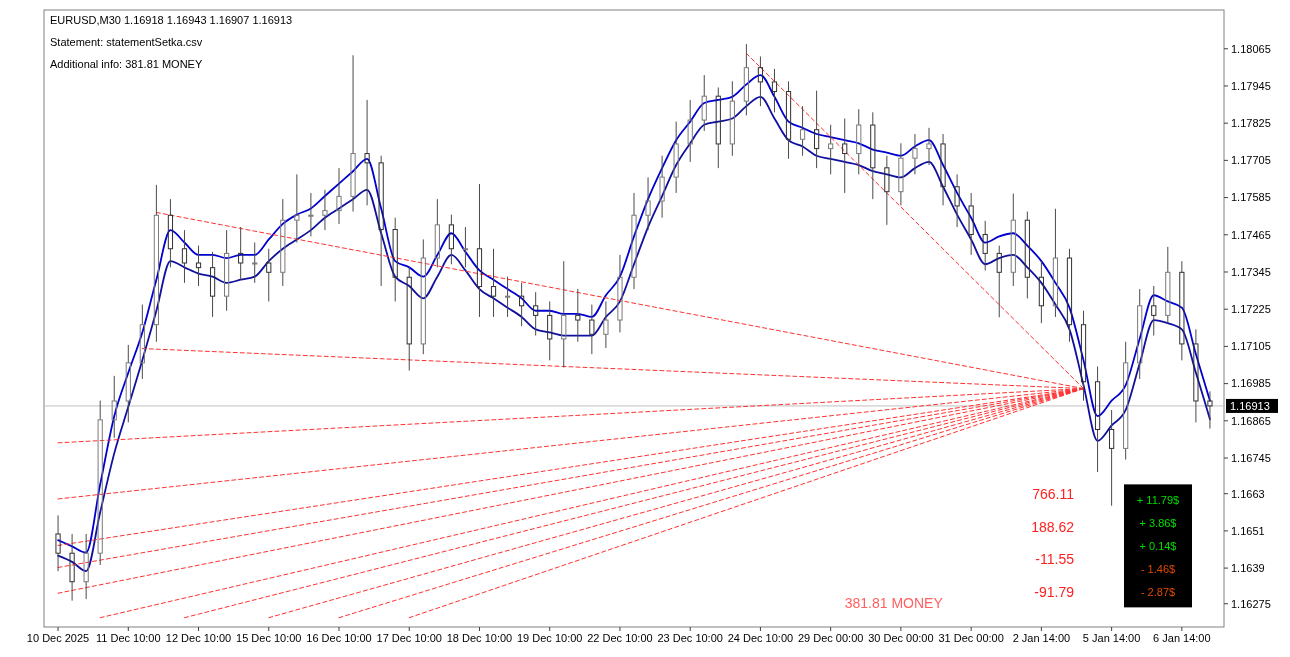 The image size is (1290, 657). I want to click on y-tick-label: 1.17705, so click(1251, 160).